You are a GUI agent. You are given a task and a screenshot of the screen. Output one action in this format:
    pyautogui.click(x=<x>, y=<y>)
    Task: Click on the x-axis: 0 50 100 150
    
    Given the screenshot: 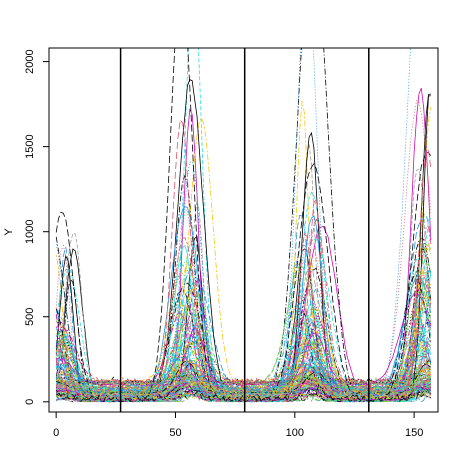 What is the action you would take?
    pyautogui.click(x=238, y=425)
    